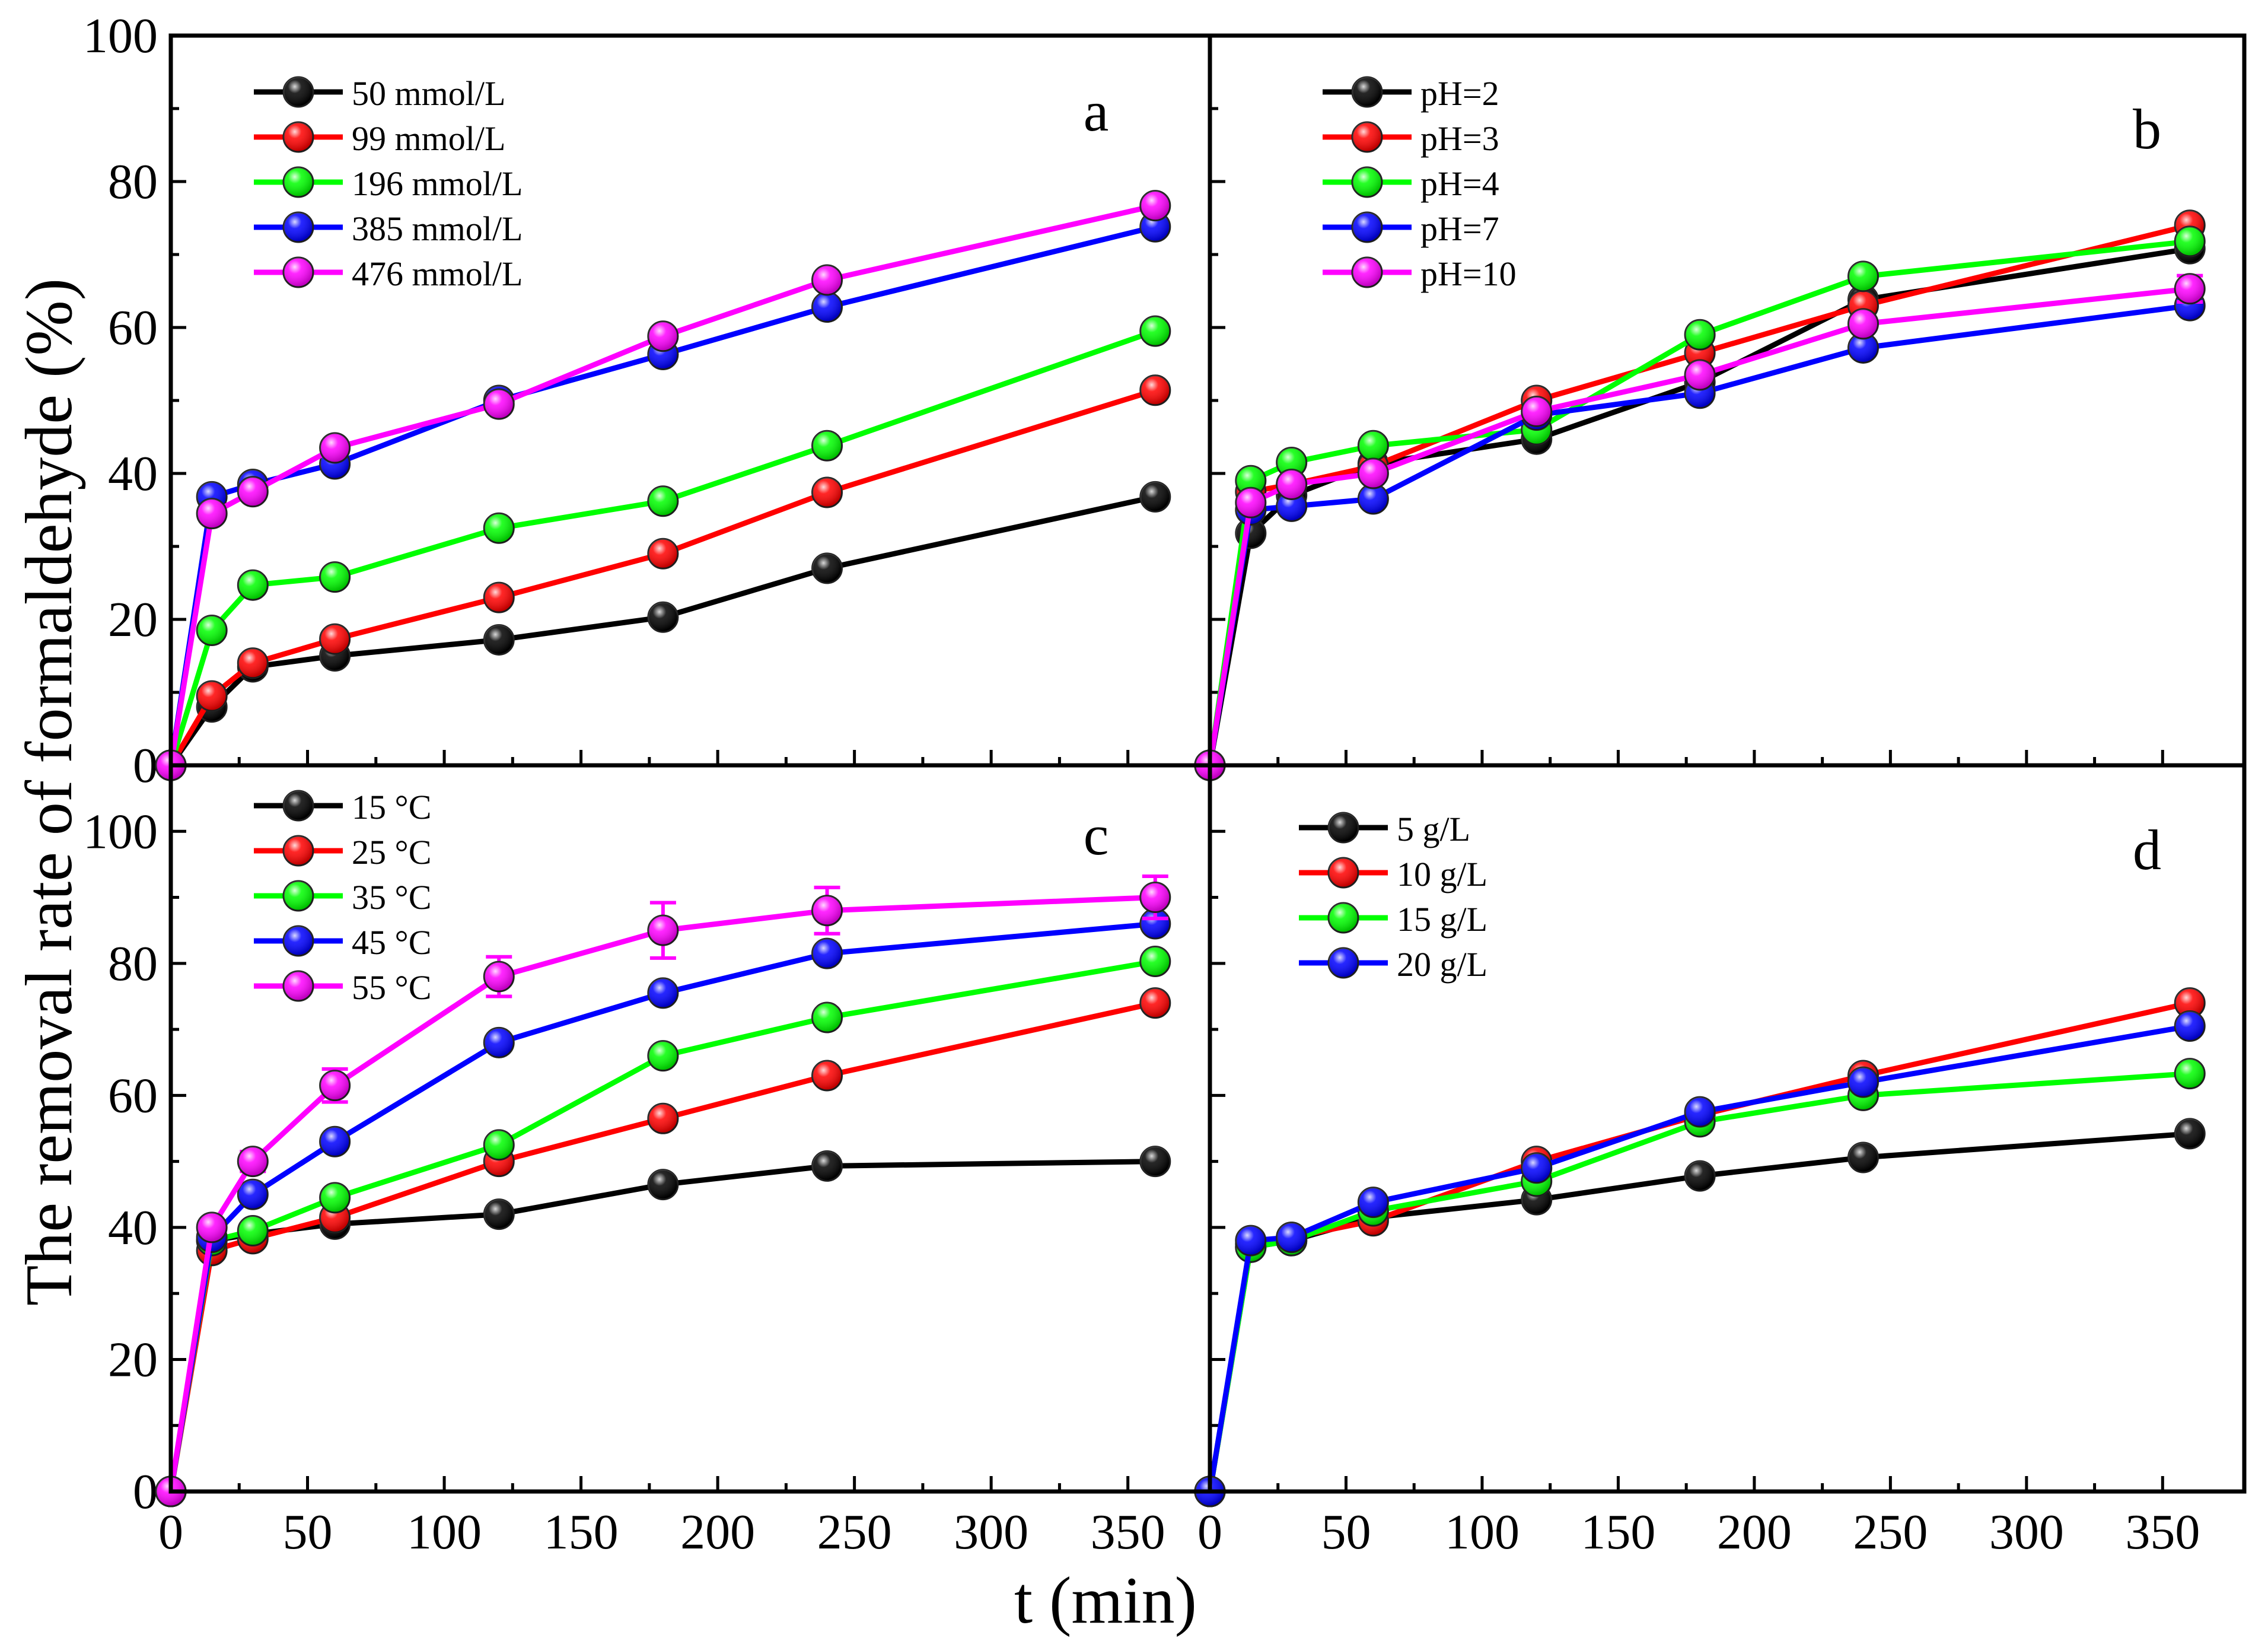  Describe the element at coordinates (308, 1532) in the screenshot. I see `x-tick-label: 50` at that location.